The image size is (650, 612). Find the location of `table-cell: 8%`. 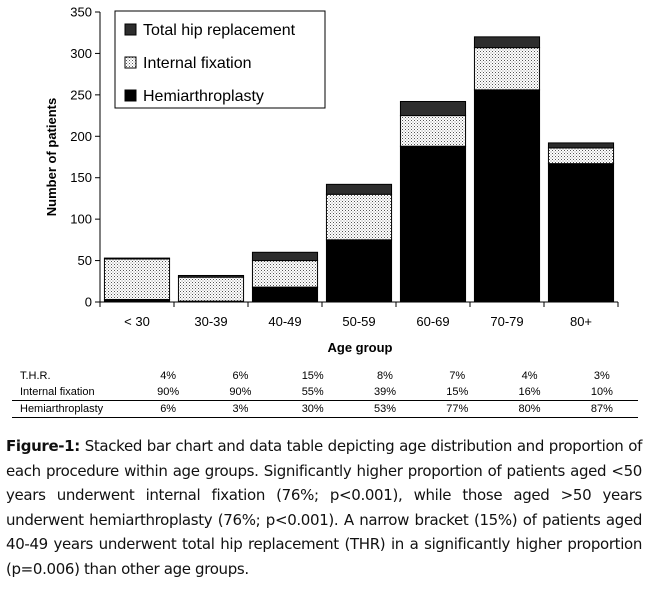

table-cell: 8% is located at coordinates (385, 376).